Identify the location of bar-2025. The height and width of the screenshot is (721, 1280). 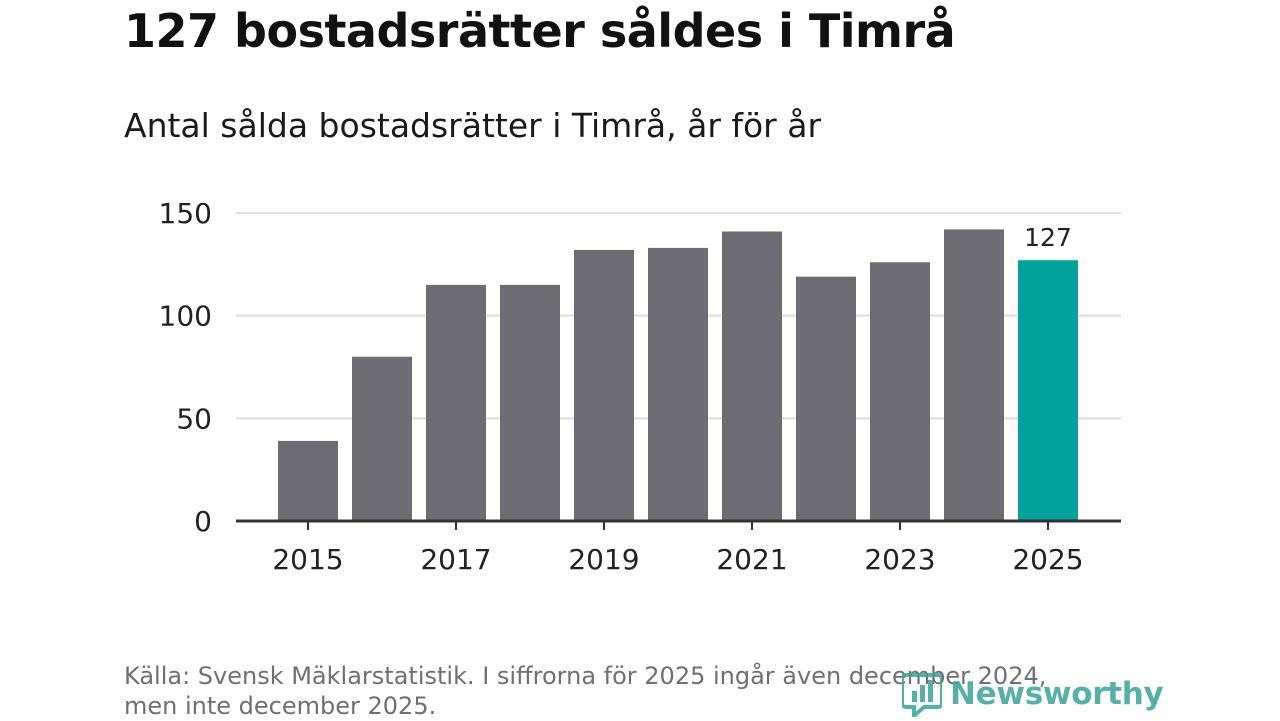
(1048, 390).